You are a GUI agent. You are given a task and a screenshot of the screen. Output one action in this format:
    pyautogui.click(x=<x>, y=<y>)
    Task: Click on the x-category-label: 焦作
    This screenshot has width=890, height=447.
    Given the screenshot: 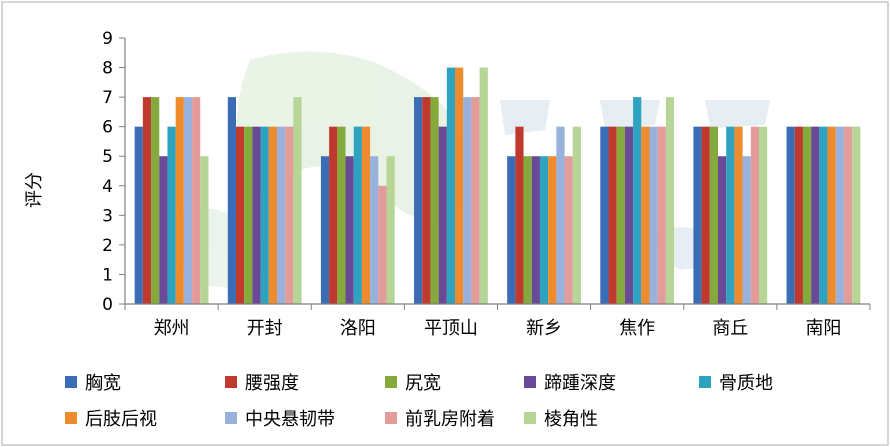 What is the action you would take?
    pyautogui.click(x=637, y=328)
    